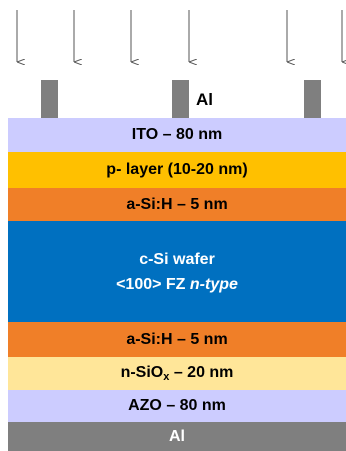 The width and height of the screenshot is (346, 451). What do you see at coordinates (49, 99) in the screenshot?
I see `front-contact-left` at bounding box center [49, 99].